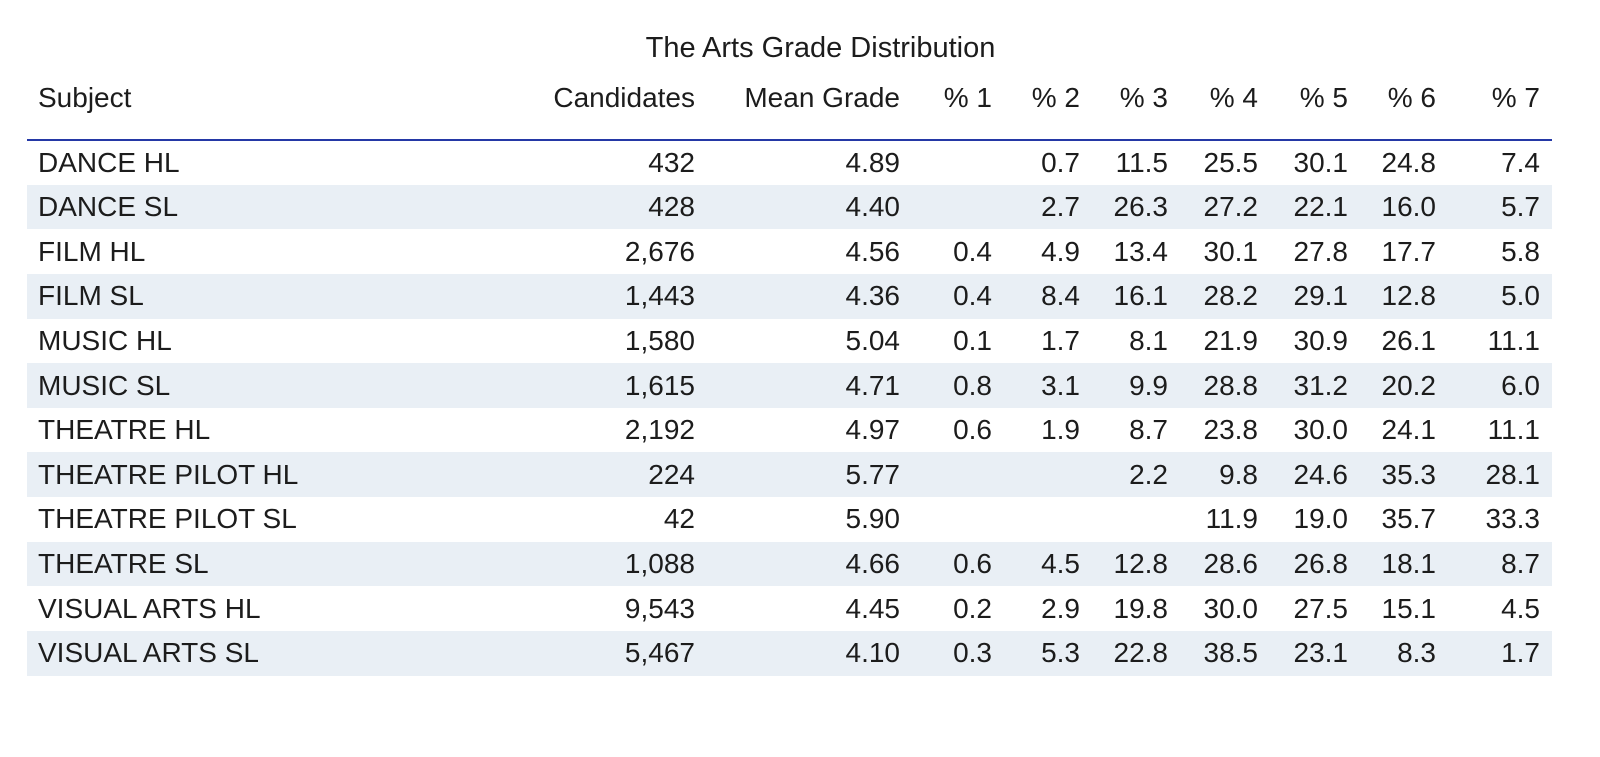  What do you see at coordinates (92, 251) in the screenshot?
I see `subject-cell: FILM HL` at bounding box center [92, 251].